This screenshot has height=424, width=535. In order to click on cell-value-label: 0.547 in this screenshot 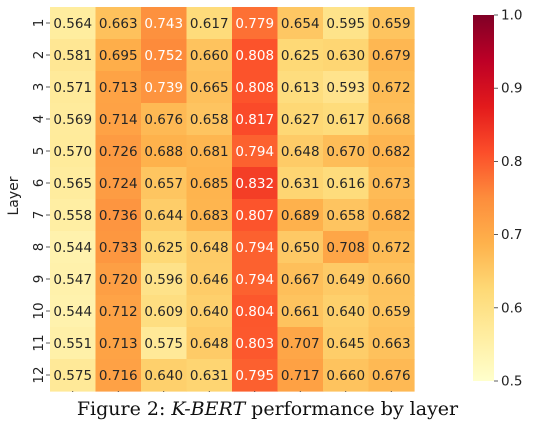, I will do `click(72, 280)`.